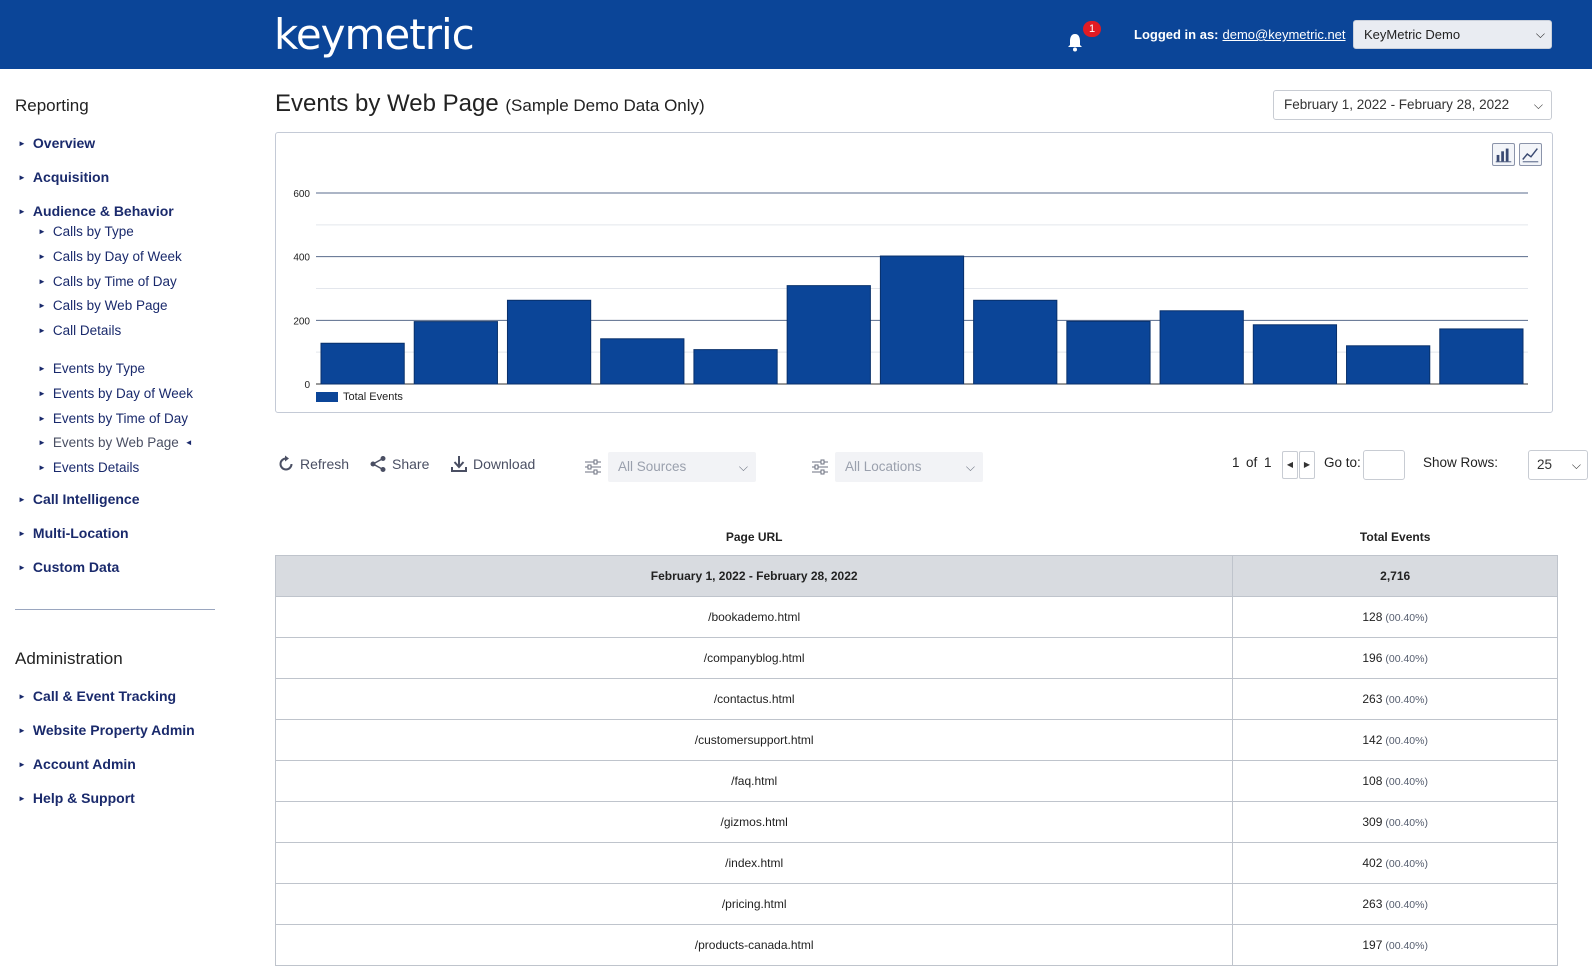 The height and width of the screenshot is (974, 1592). Describe the element at coordinates (1372, 944) in the screenshot. I see `events-count: 197` at that location.